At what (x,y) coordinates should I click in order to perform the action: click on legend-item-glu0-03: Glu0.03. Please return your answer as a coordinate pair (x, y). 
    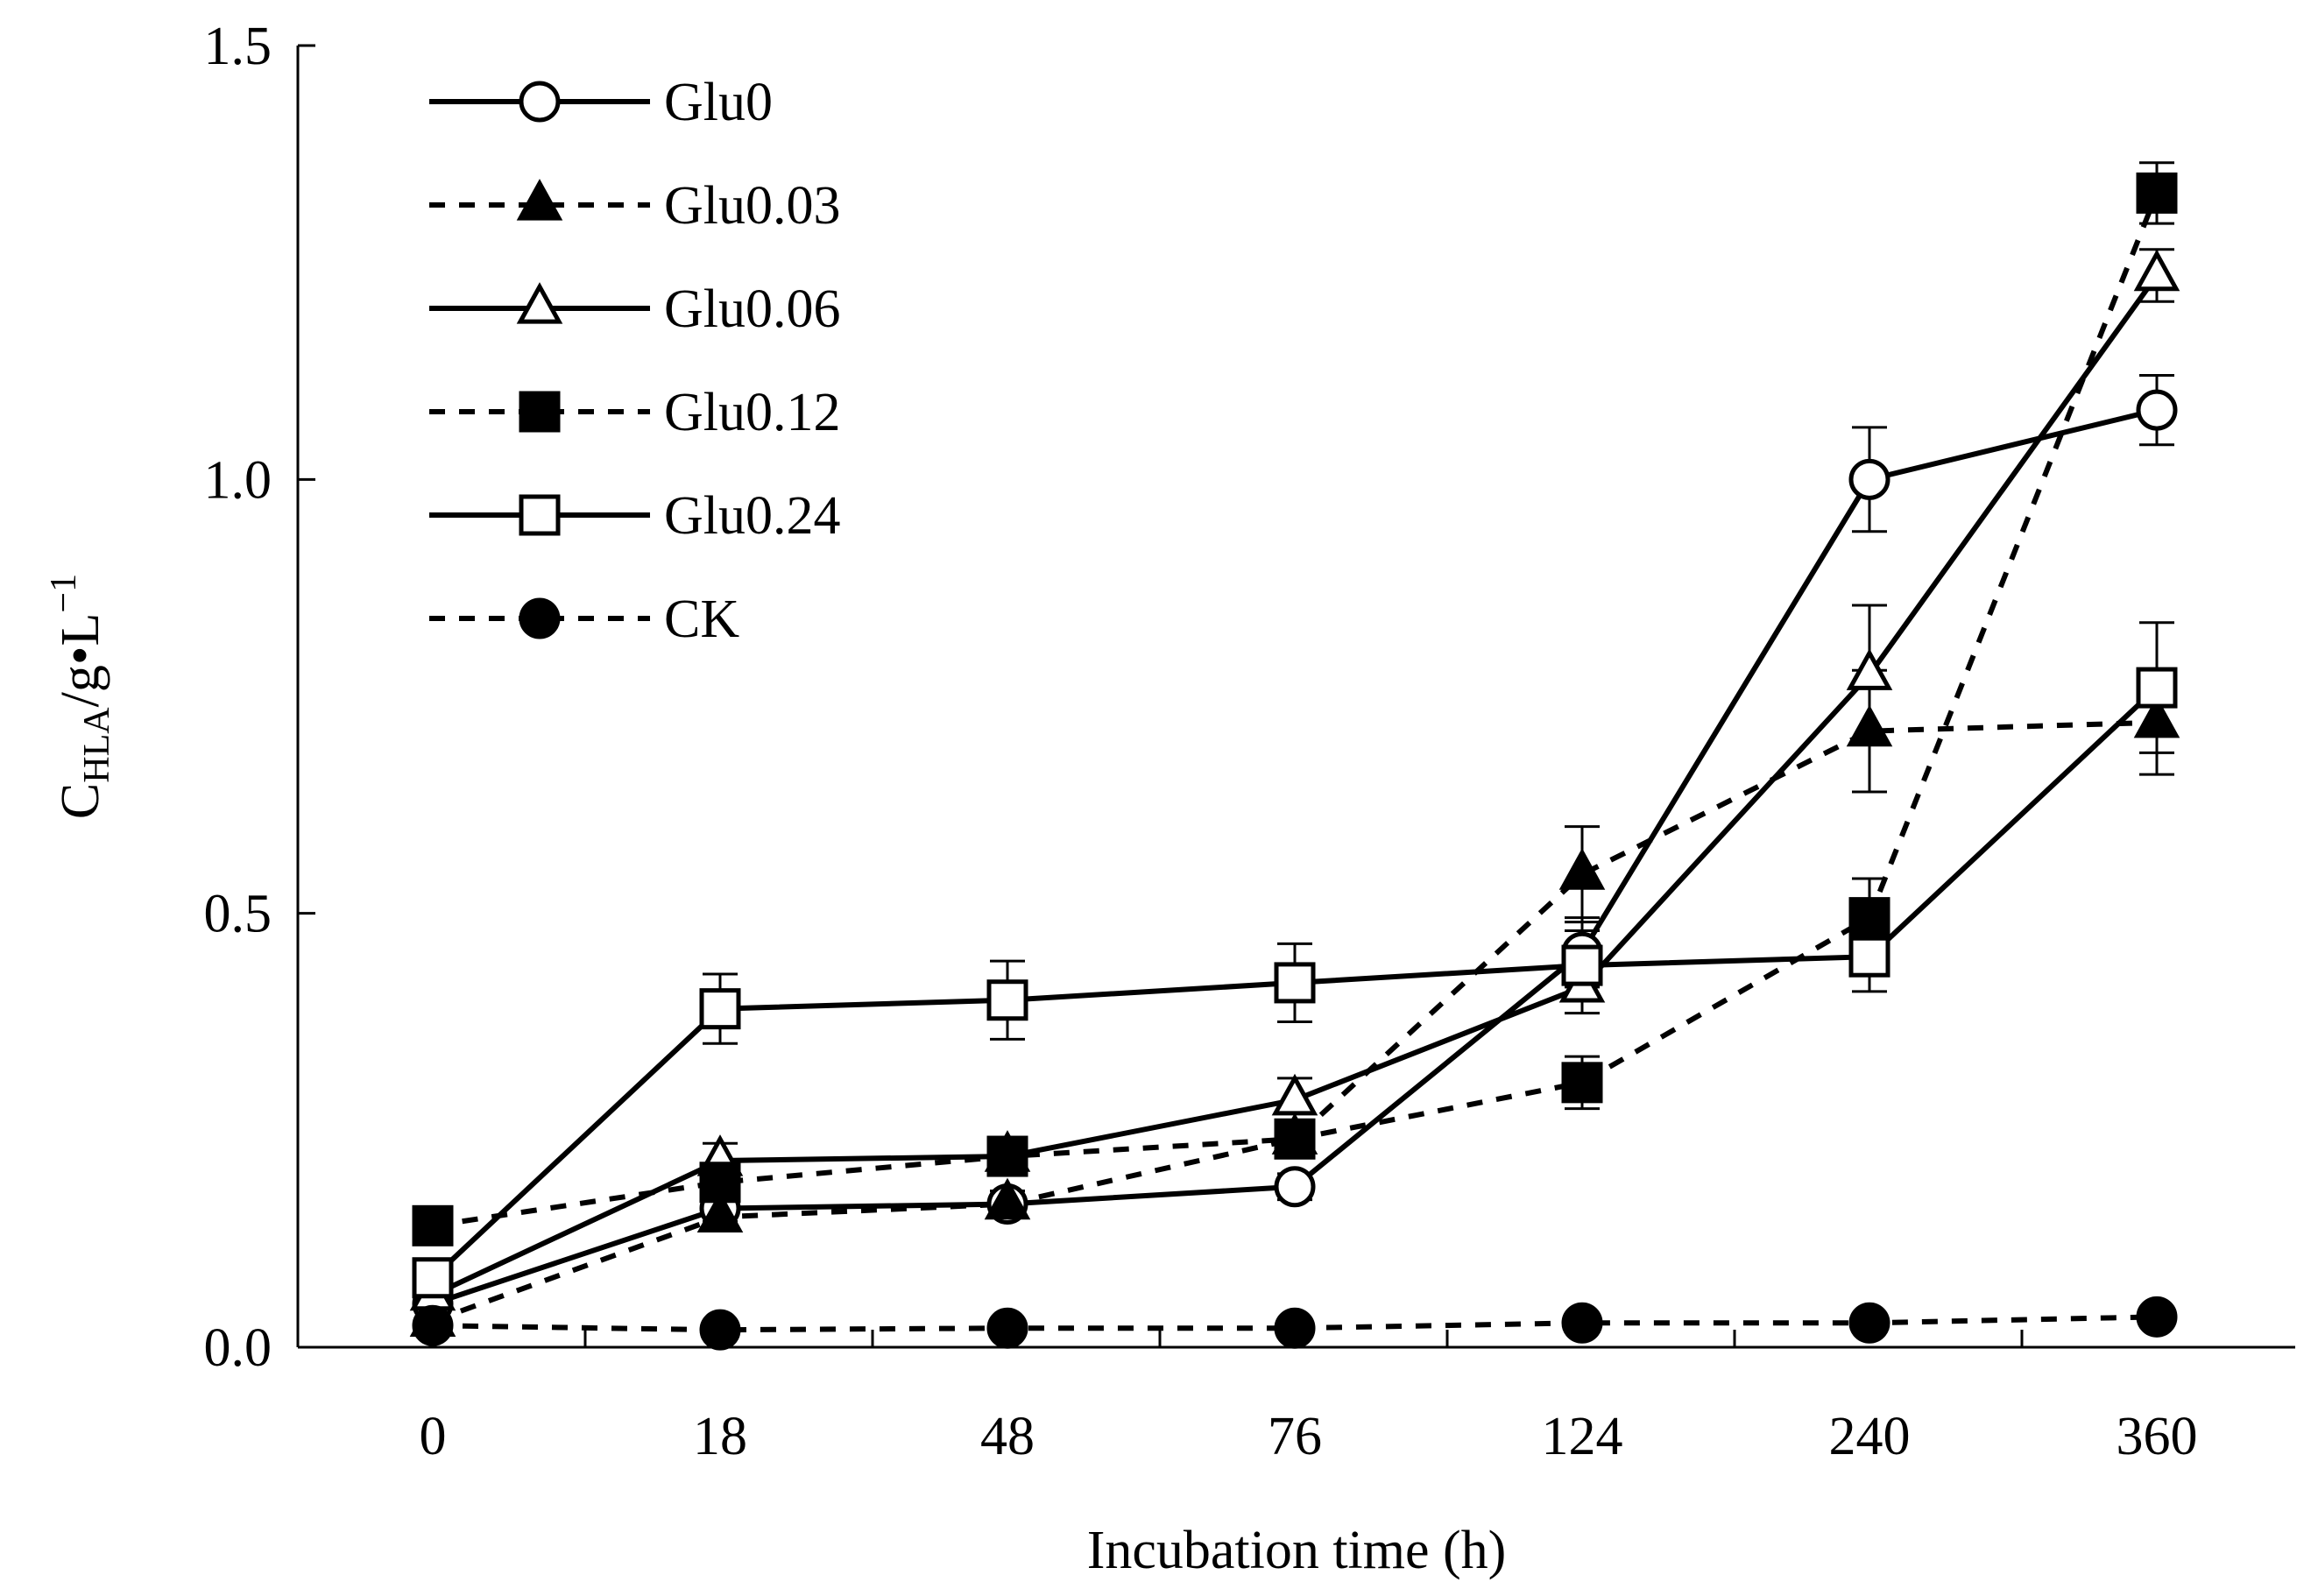
    Looking at the image, I should click on (635, 206).